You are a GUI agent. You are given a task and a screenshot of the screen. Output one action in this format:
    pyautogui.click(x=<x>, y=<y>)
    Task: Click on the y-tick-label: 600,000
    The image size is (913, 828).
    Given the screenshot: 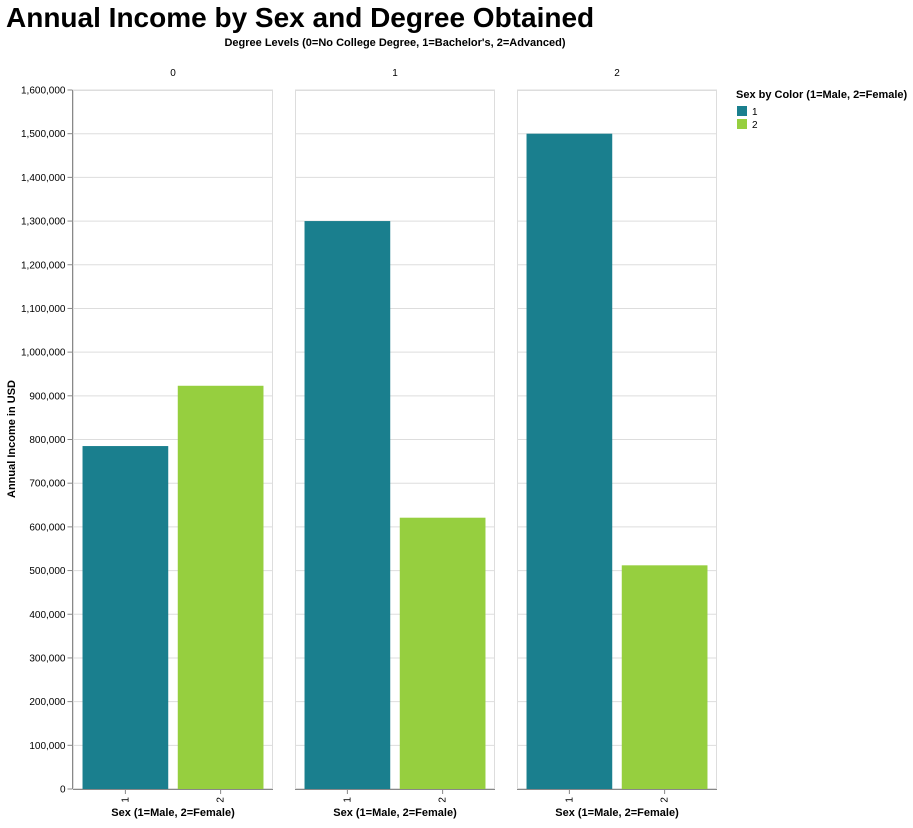 What is the action you would take?
    pyautogui.click(x=47, y=527)
    